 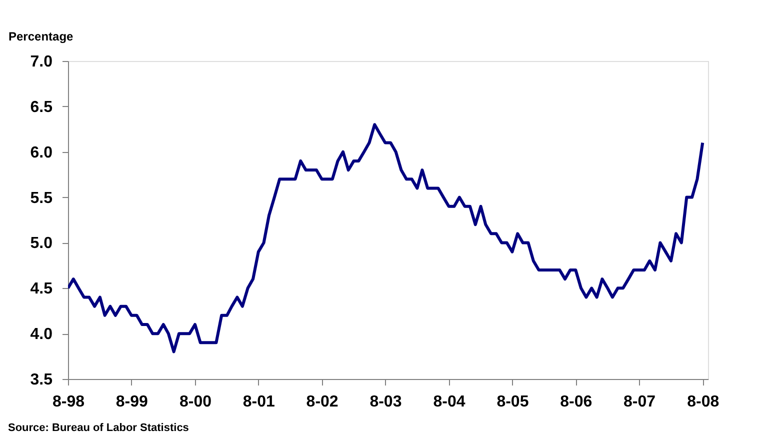 What do you see at coordinates (98, 428) in the screenshot?
I see `source-note: Source: Bureau of Labor Statistics` at bounding box center [98, 428].